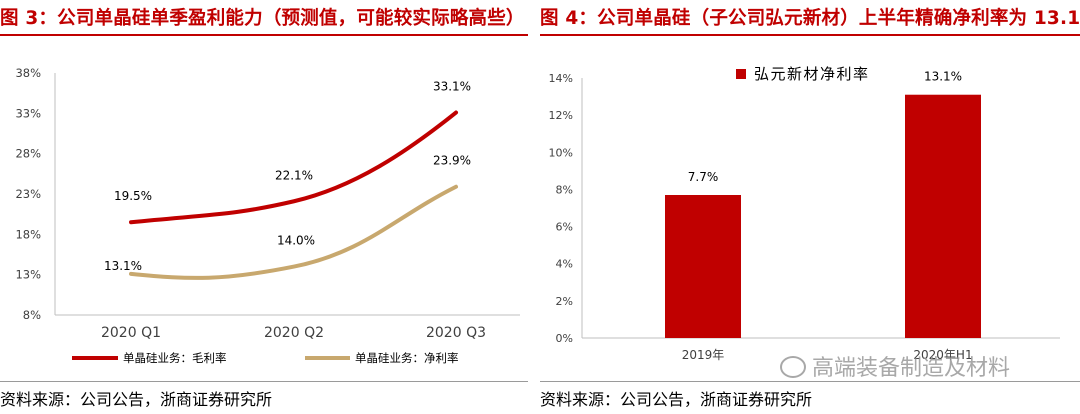 Image resolution: width=1080 pixels, height=414 pixels. Describe the element at coordinates (264, 35) in the screenshot. I see `figure-3-title-rule` at that location.